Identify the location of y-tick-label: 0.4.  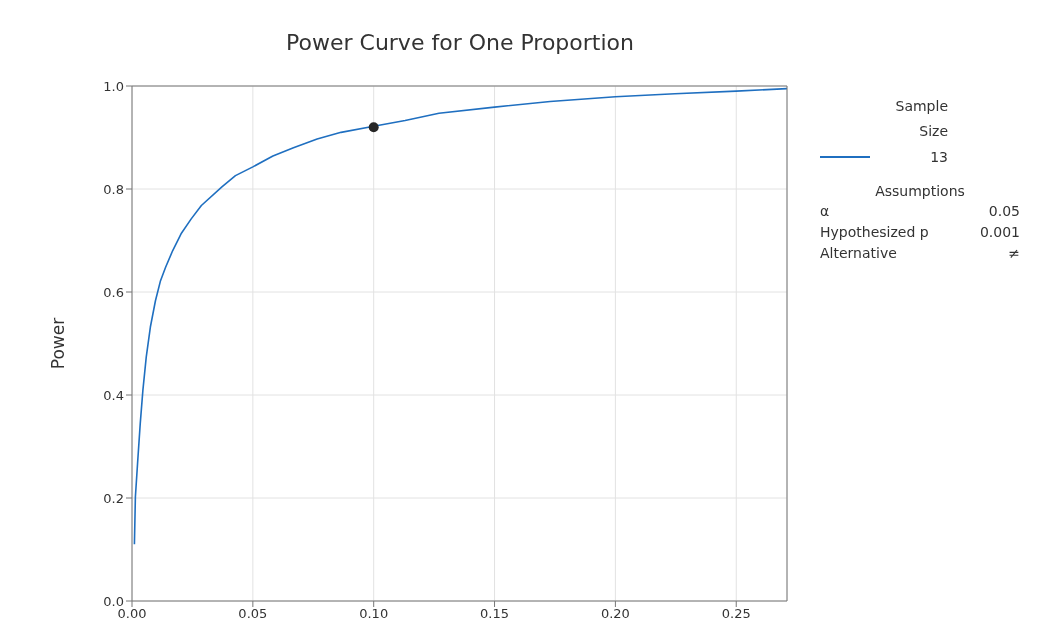
(113, 395).